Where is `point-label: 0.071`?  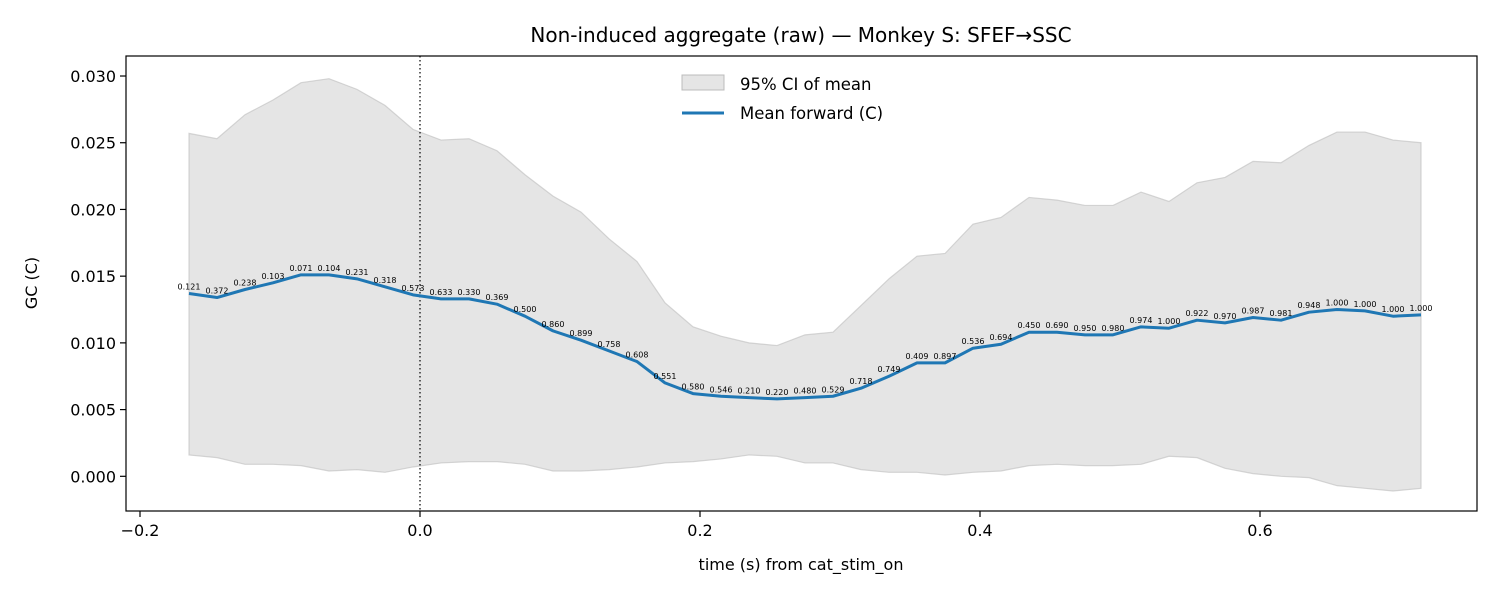 point-label: 0.071 is located at coordinates (301, 268).